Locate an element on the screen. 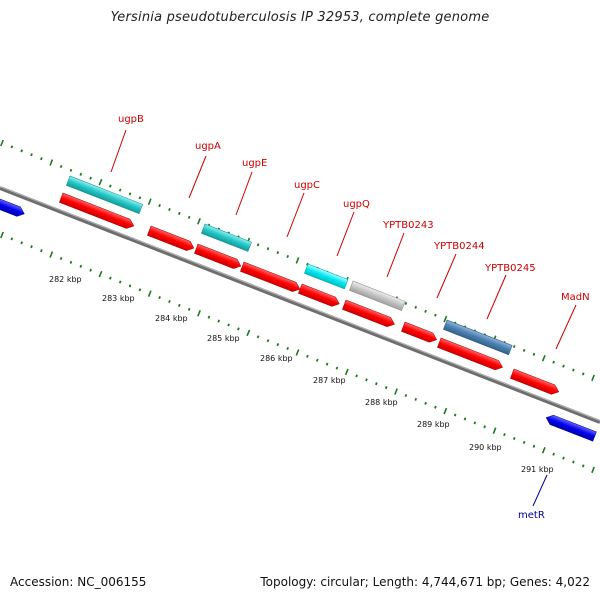  kbp-label-283: 283 kbp is located at coordinates (118, 298).